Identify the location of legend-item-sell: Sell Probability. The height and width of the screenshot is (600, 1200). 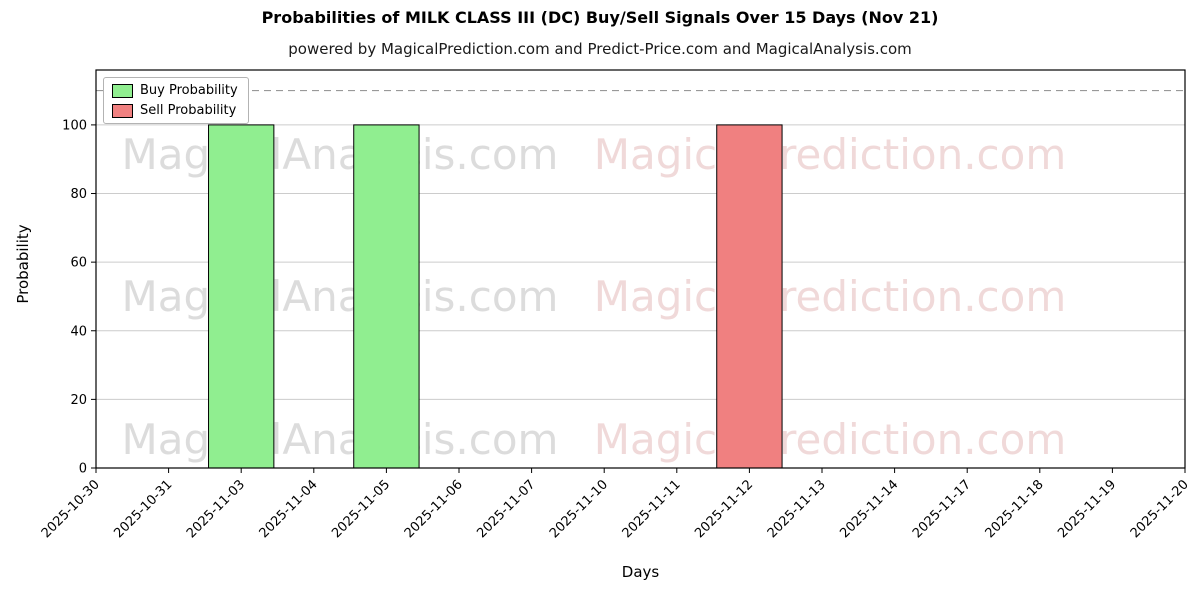
(175, 110).